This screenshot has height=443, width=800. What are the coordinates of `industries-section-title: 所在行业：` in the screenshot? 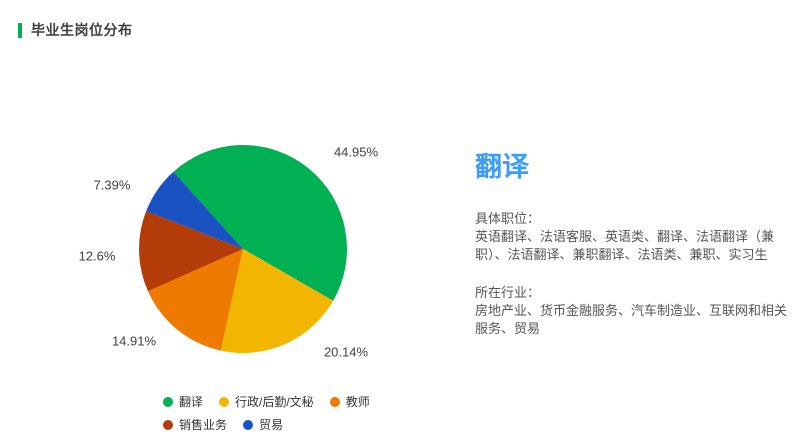 It's located at (508, 292).